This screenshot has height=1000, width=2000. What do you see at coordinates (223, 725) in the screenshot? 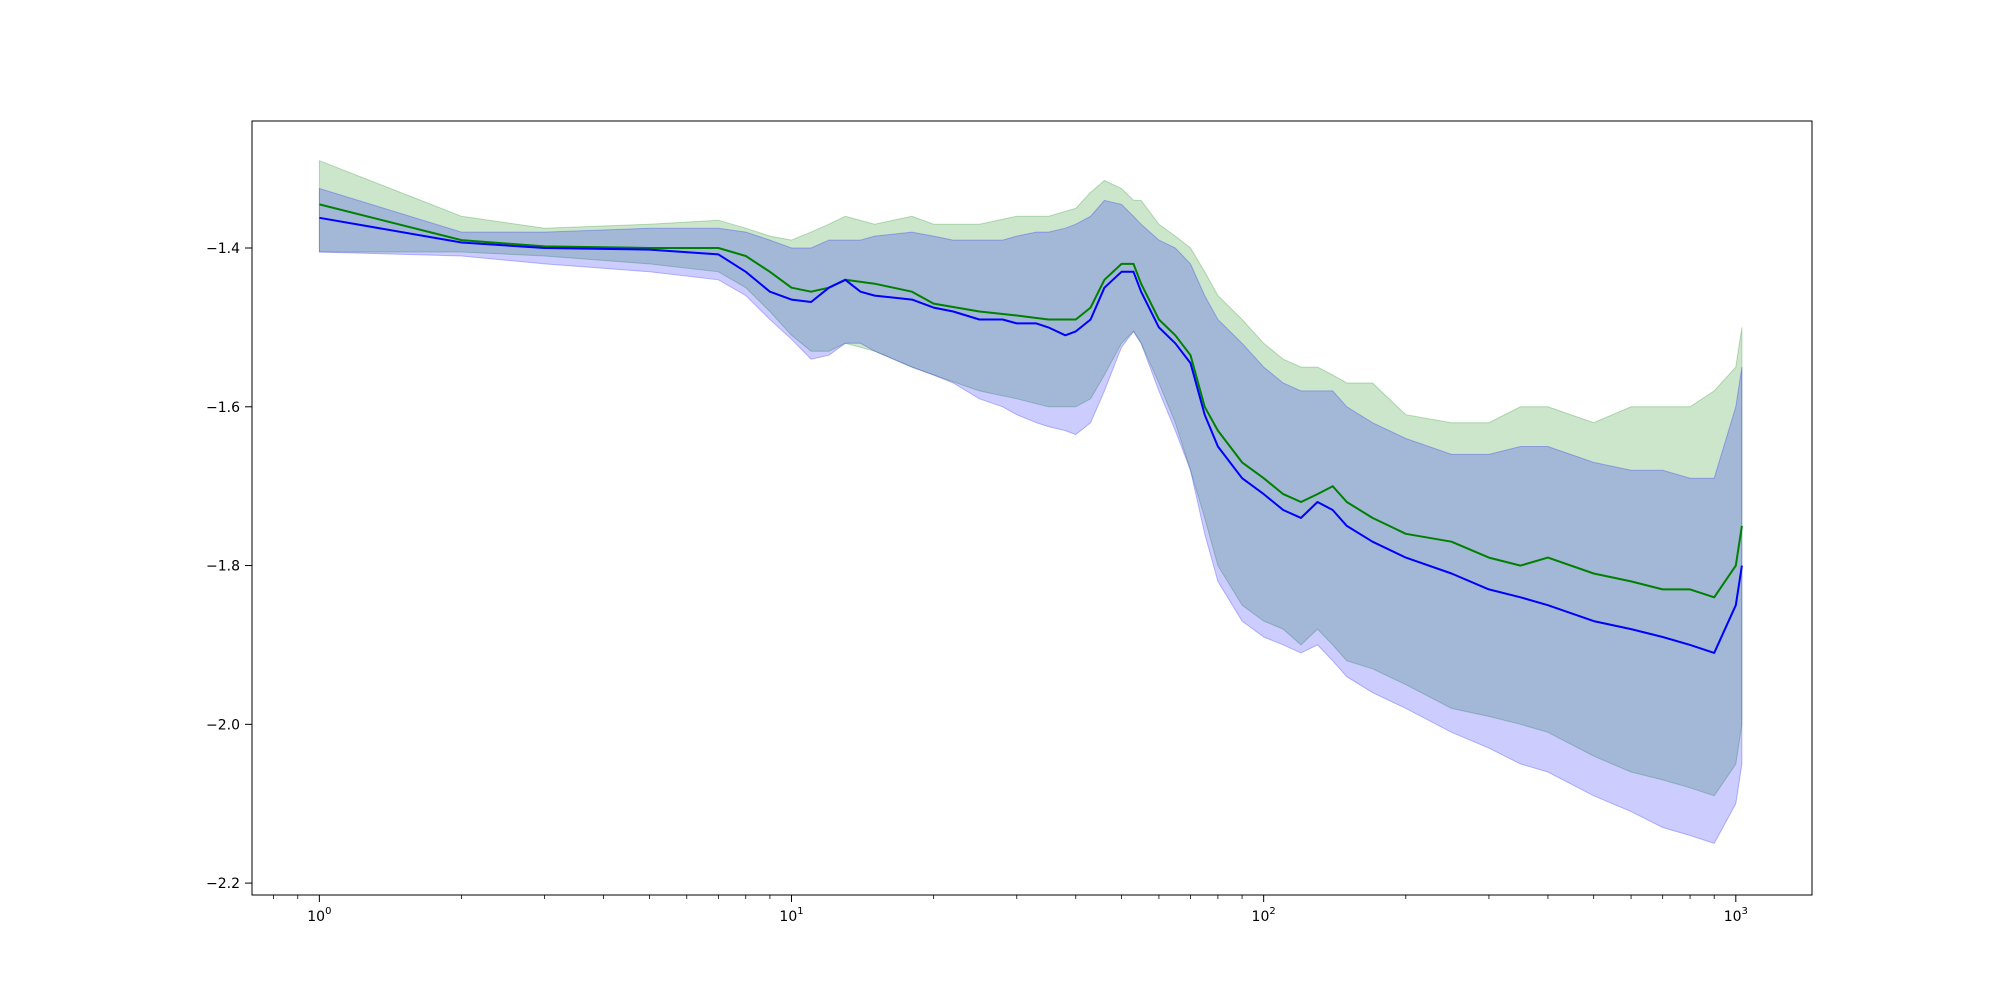
I see `y-tick-label: −2.0` at bounding box center [223, 725].